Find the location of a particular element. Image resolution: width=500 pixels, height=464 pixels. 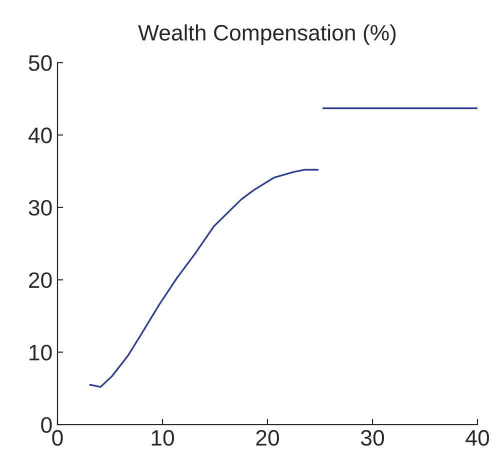

chart-title: Wealth Compensation (%) is located at coordinates (267, 35).